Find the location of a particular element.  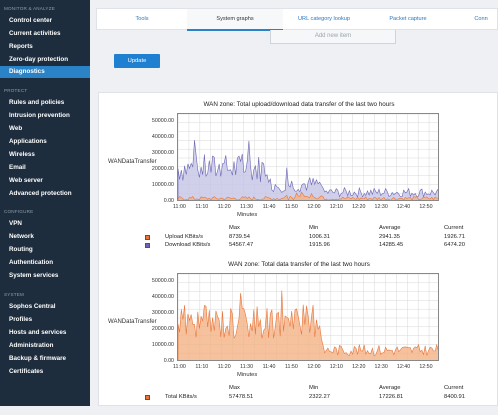

x-tick-label: 12:20 is located at coordinates (359, 367).